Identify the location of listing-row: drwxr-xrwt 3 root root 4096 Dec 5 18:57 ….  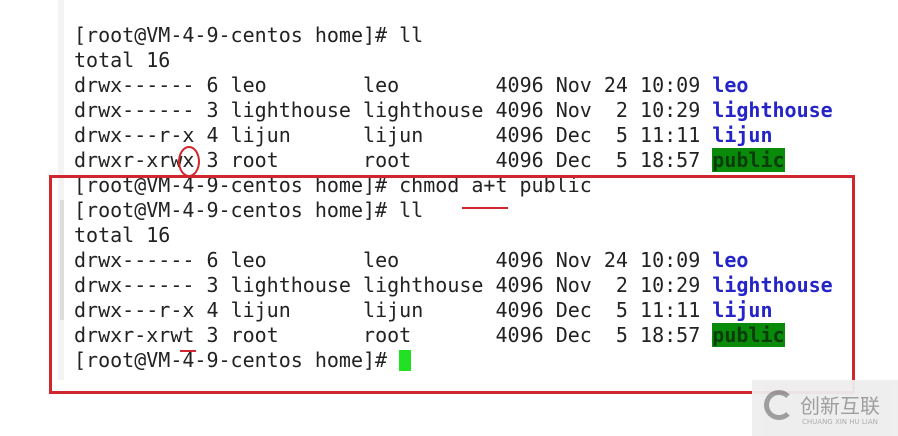
(453, 335).